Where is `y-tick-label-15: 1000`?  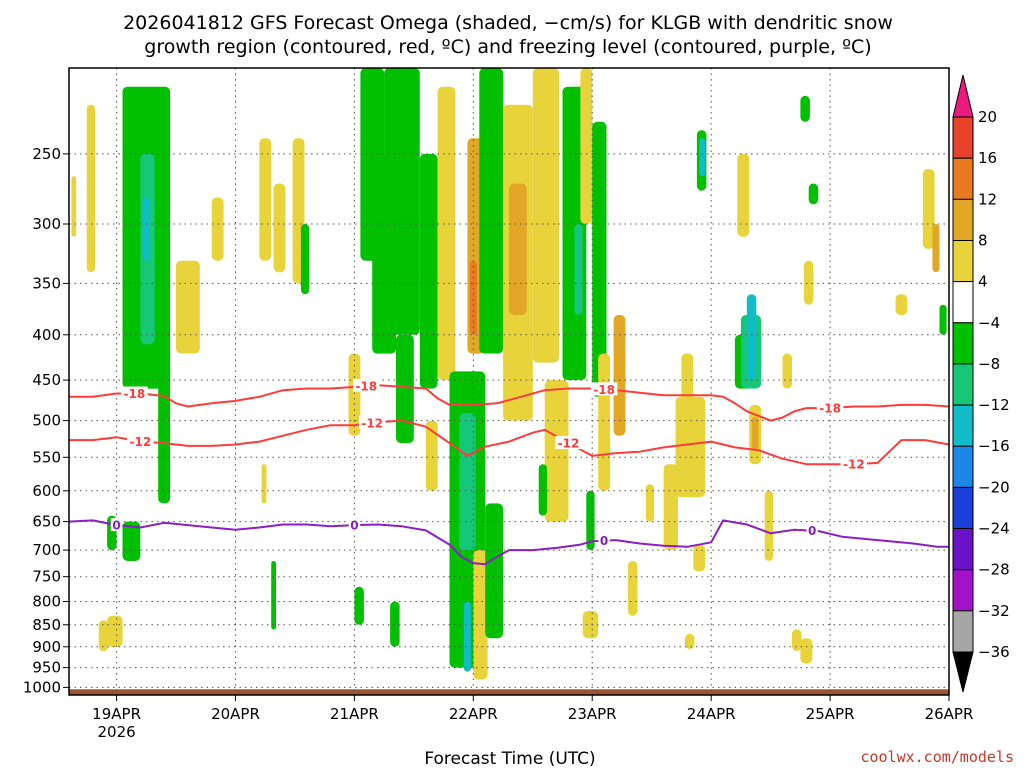 y-tick-label-15: 1000 is located at coordinates (42, 687).